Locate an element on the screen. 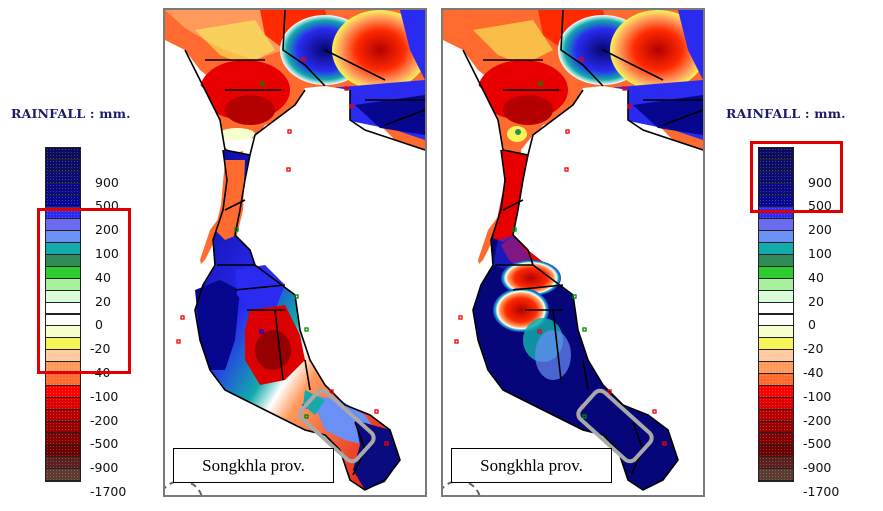 Image resolution: width=883 pixels, height=511 pixels. legend-tick-label: 500 is located at coordinates (820, 206).